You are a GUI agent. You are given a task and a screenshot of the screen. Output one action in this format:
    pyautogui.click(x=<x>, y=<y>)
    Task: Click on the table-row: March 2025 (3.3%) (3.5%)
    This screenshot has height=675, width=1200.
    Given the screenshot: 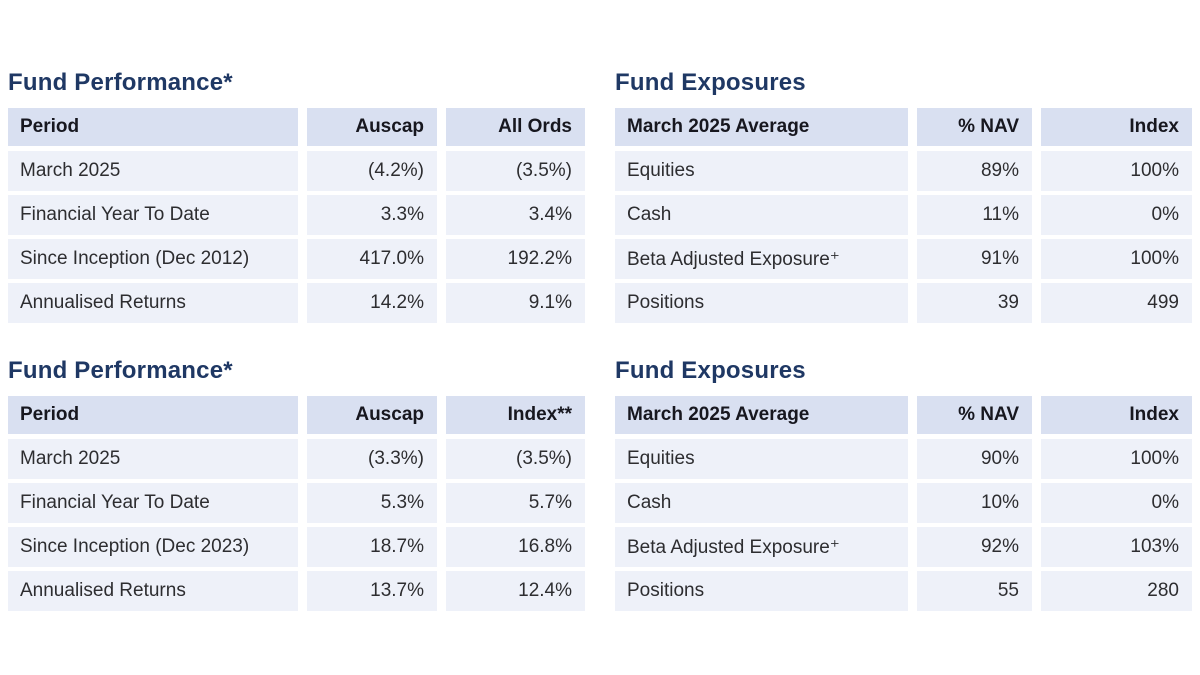 What is the action you would take?
    pyautogui.click(x=296, y=459)
    